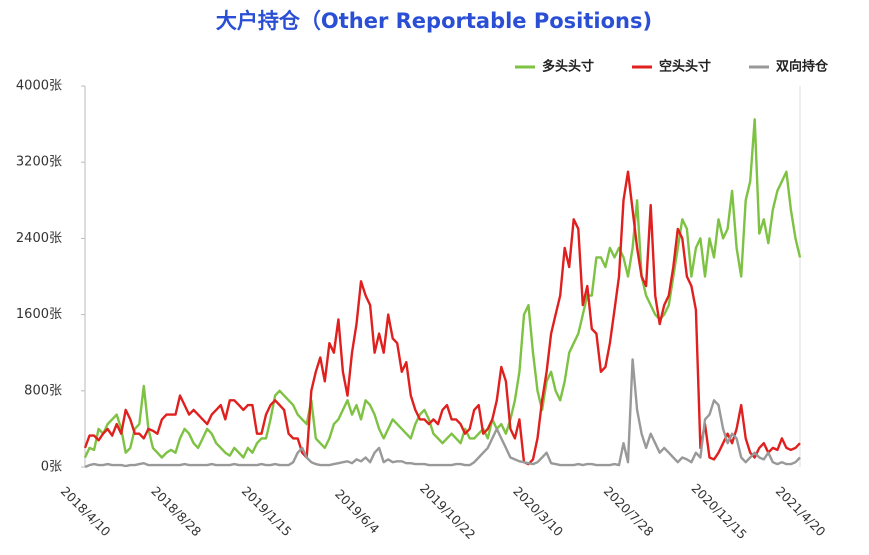  I want to click on x-tick-label: 2021/4/20, so click(801, 511).